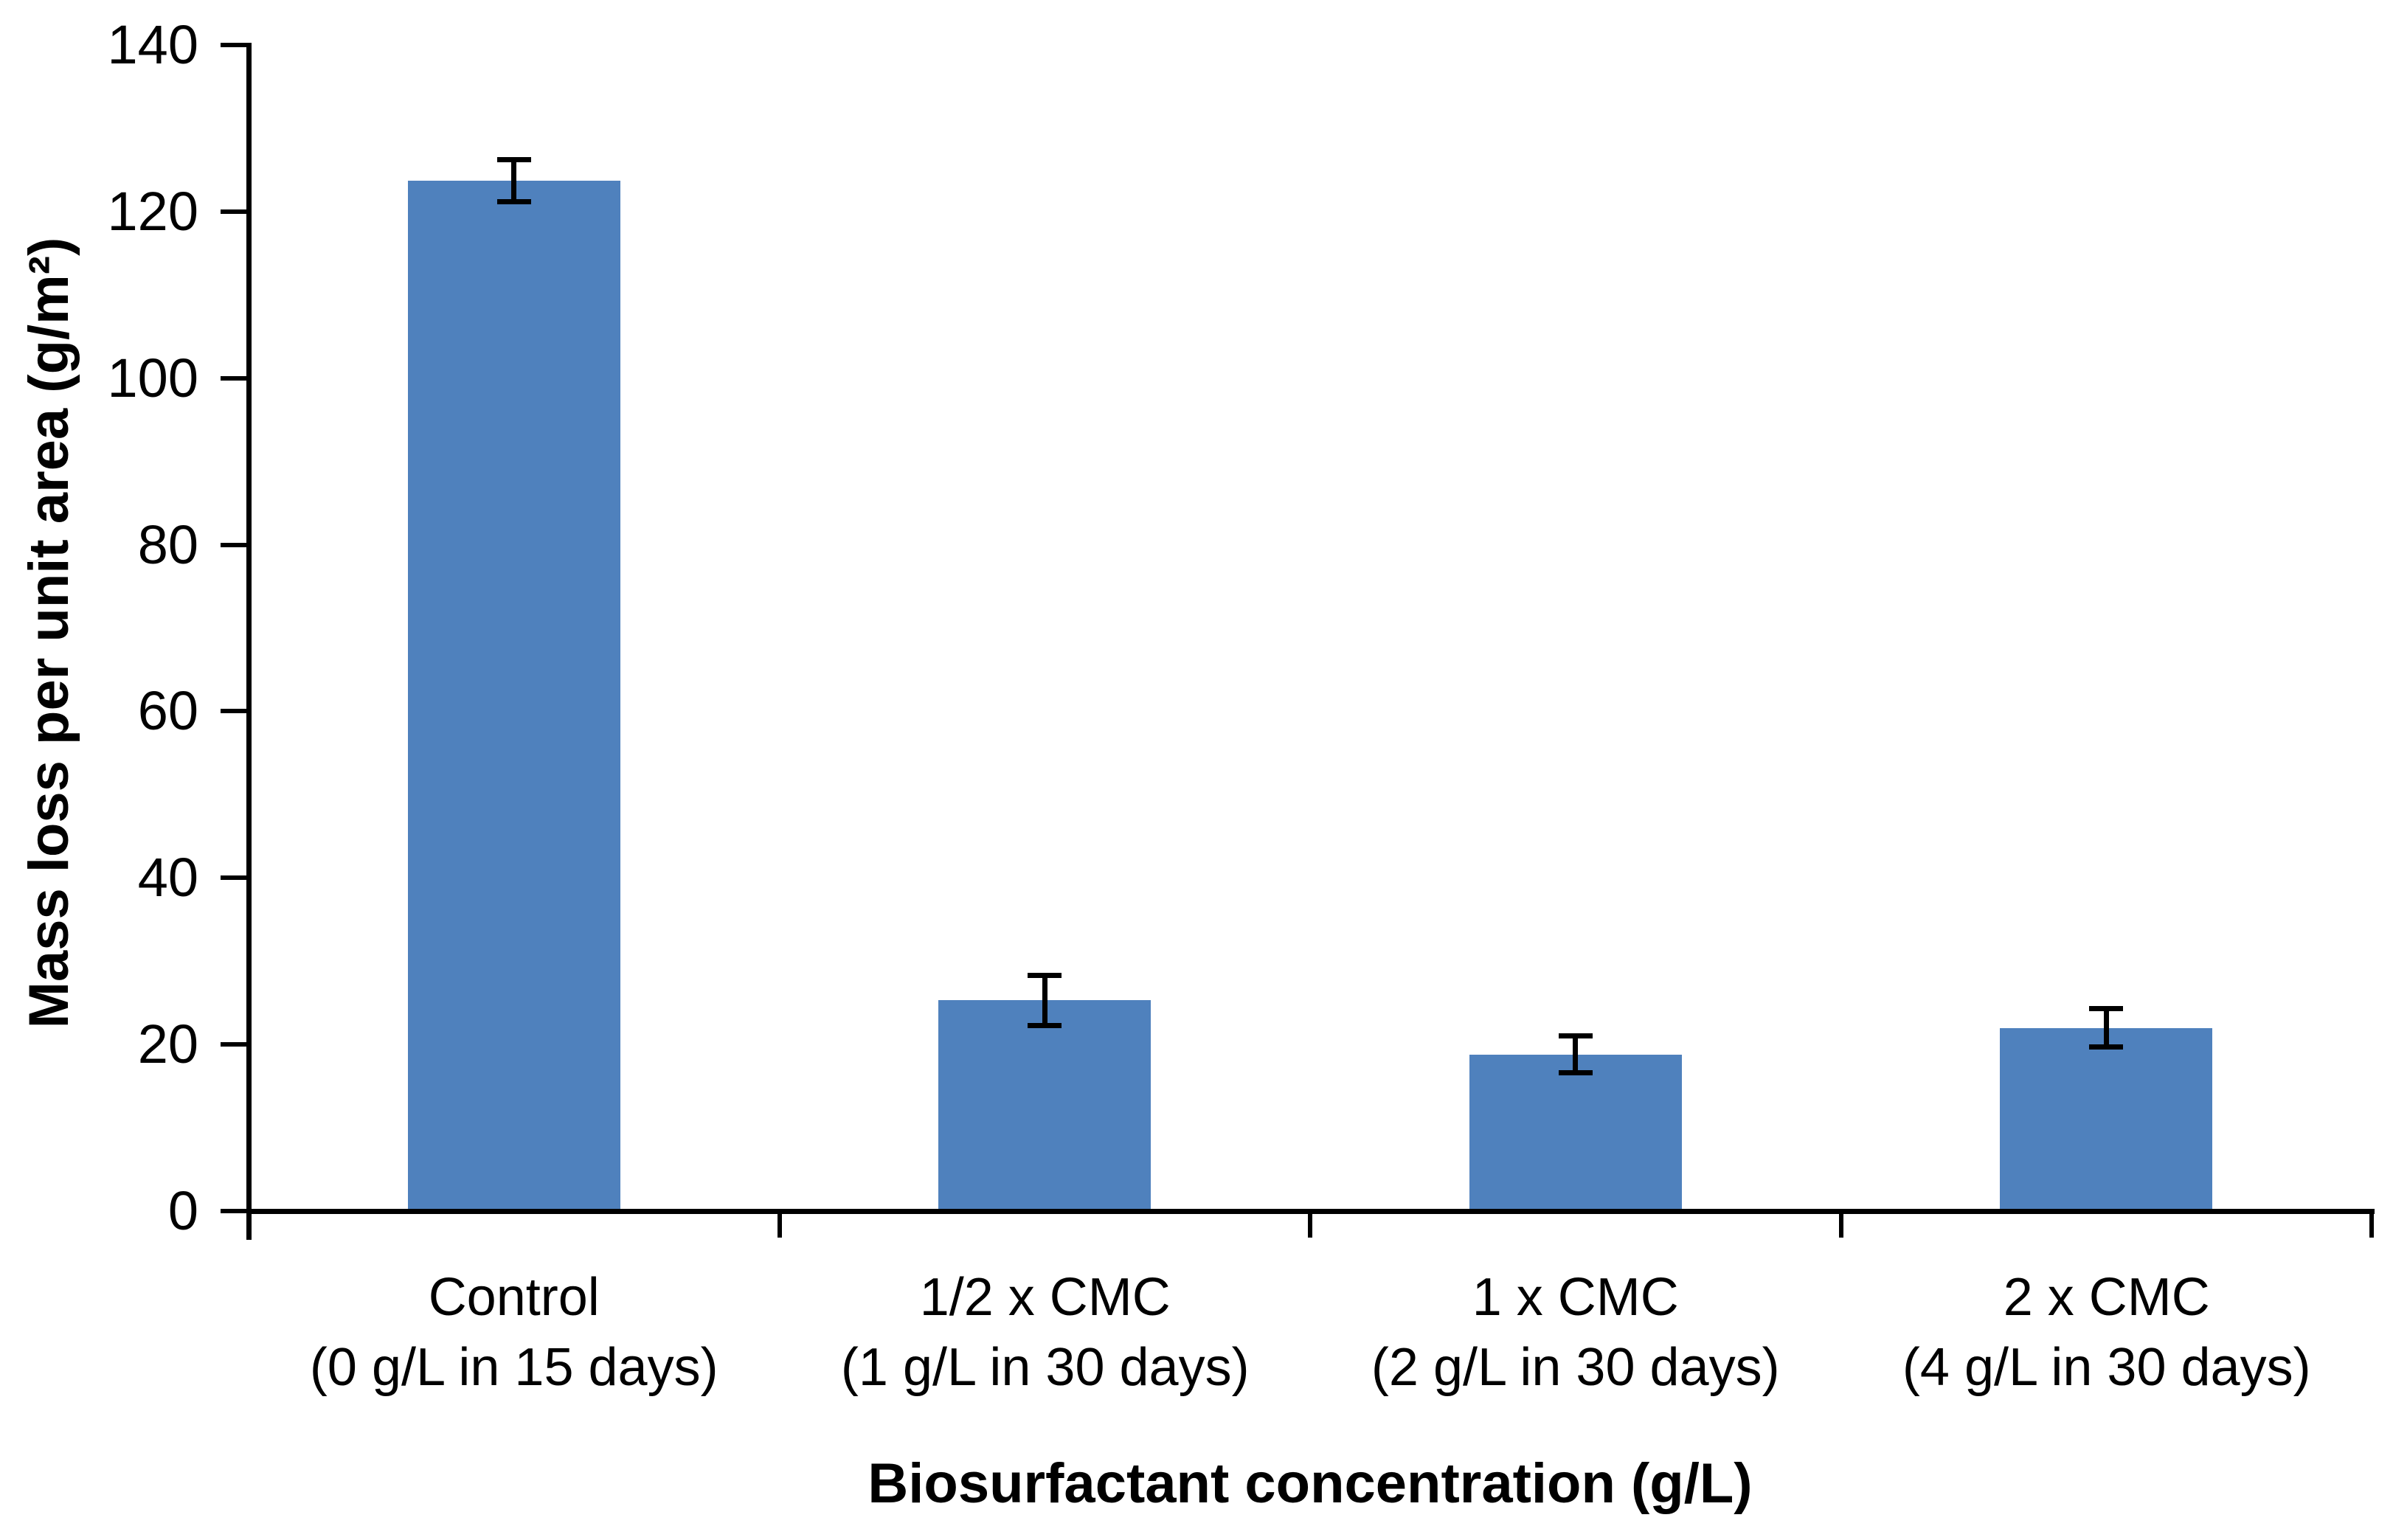  I want to click on x-category-label: Control (0 g/L in 15 days), so click(514, 1333).